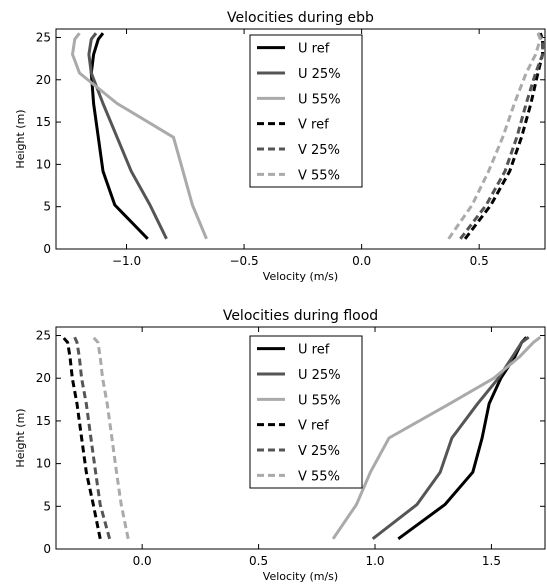 This screenshot has height=584, width=547. Describe the element at coordinates (319, 476) in the screenshot. I see `chart-1-legend-label-v-55: V 55%` at that location.